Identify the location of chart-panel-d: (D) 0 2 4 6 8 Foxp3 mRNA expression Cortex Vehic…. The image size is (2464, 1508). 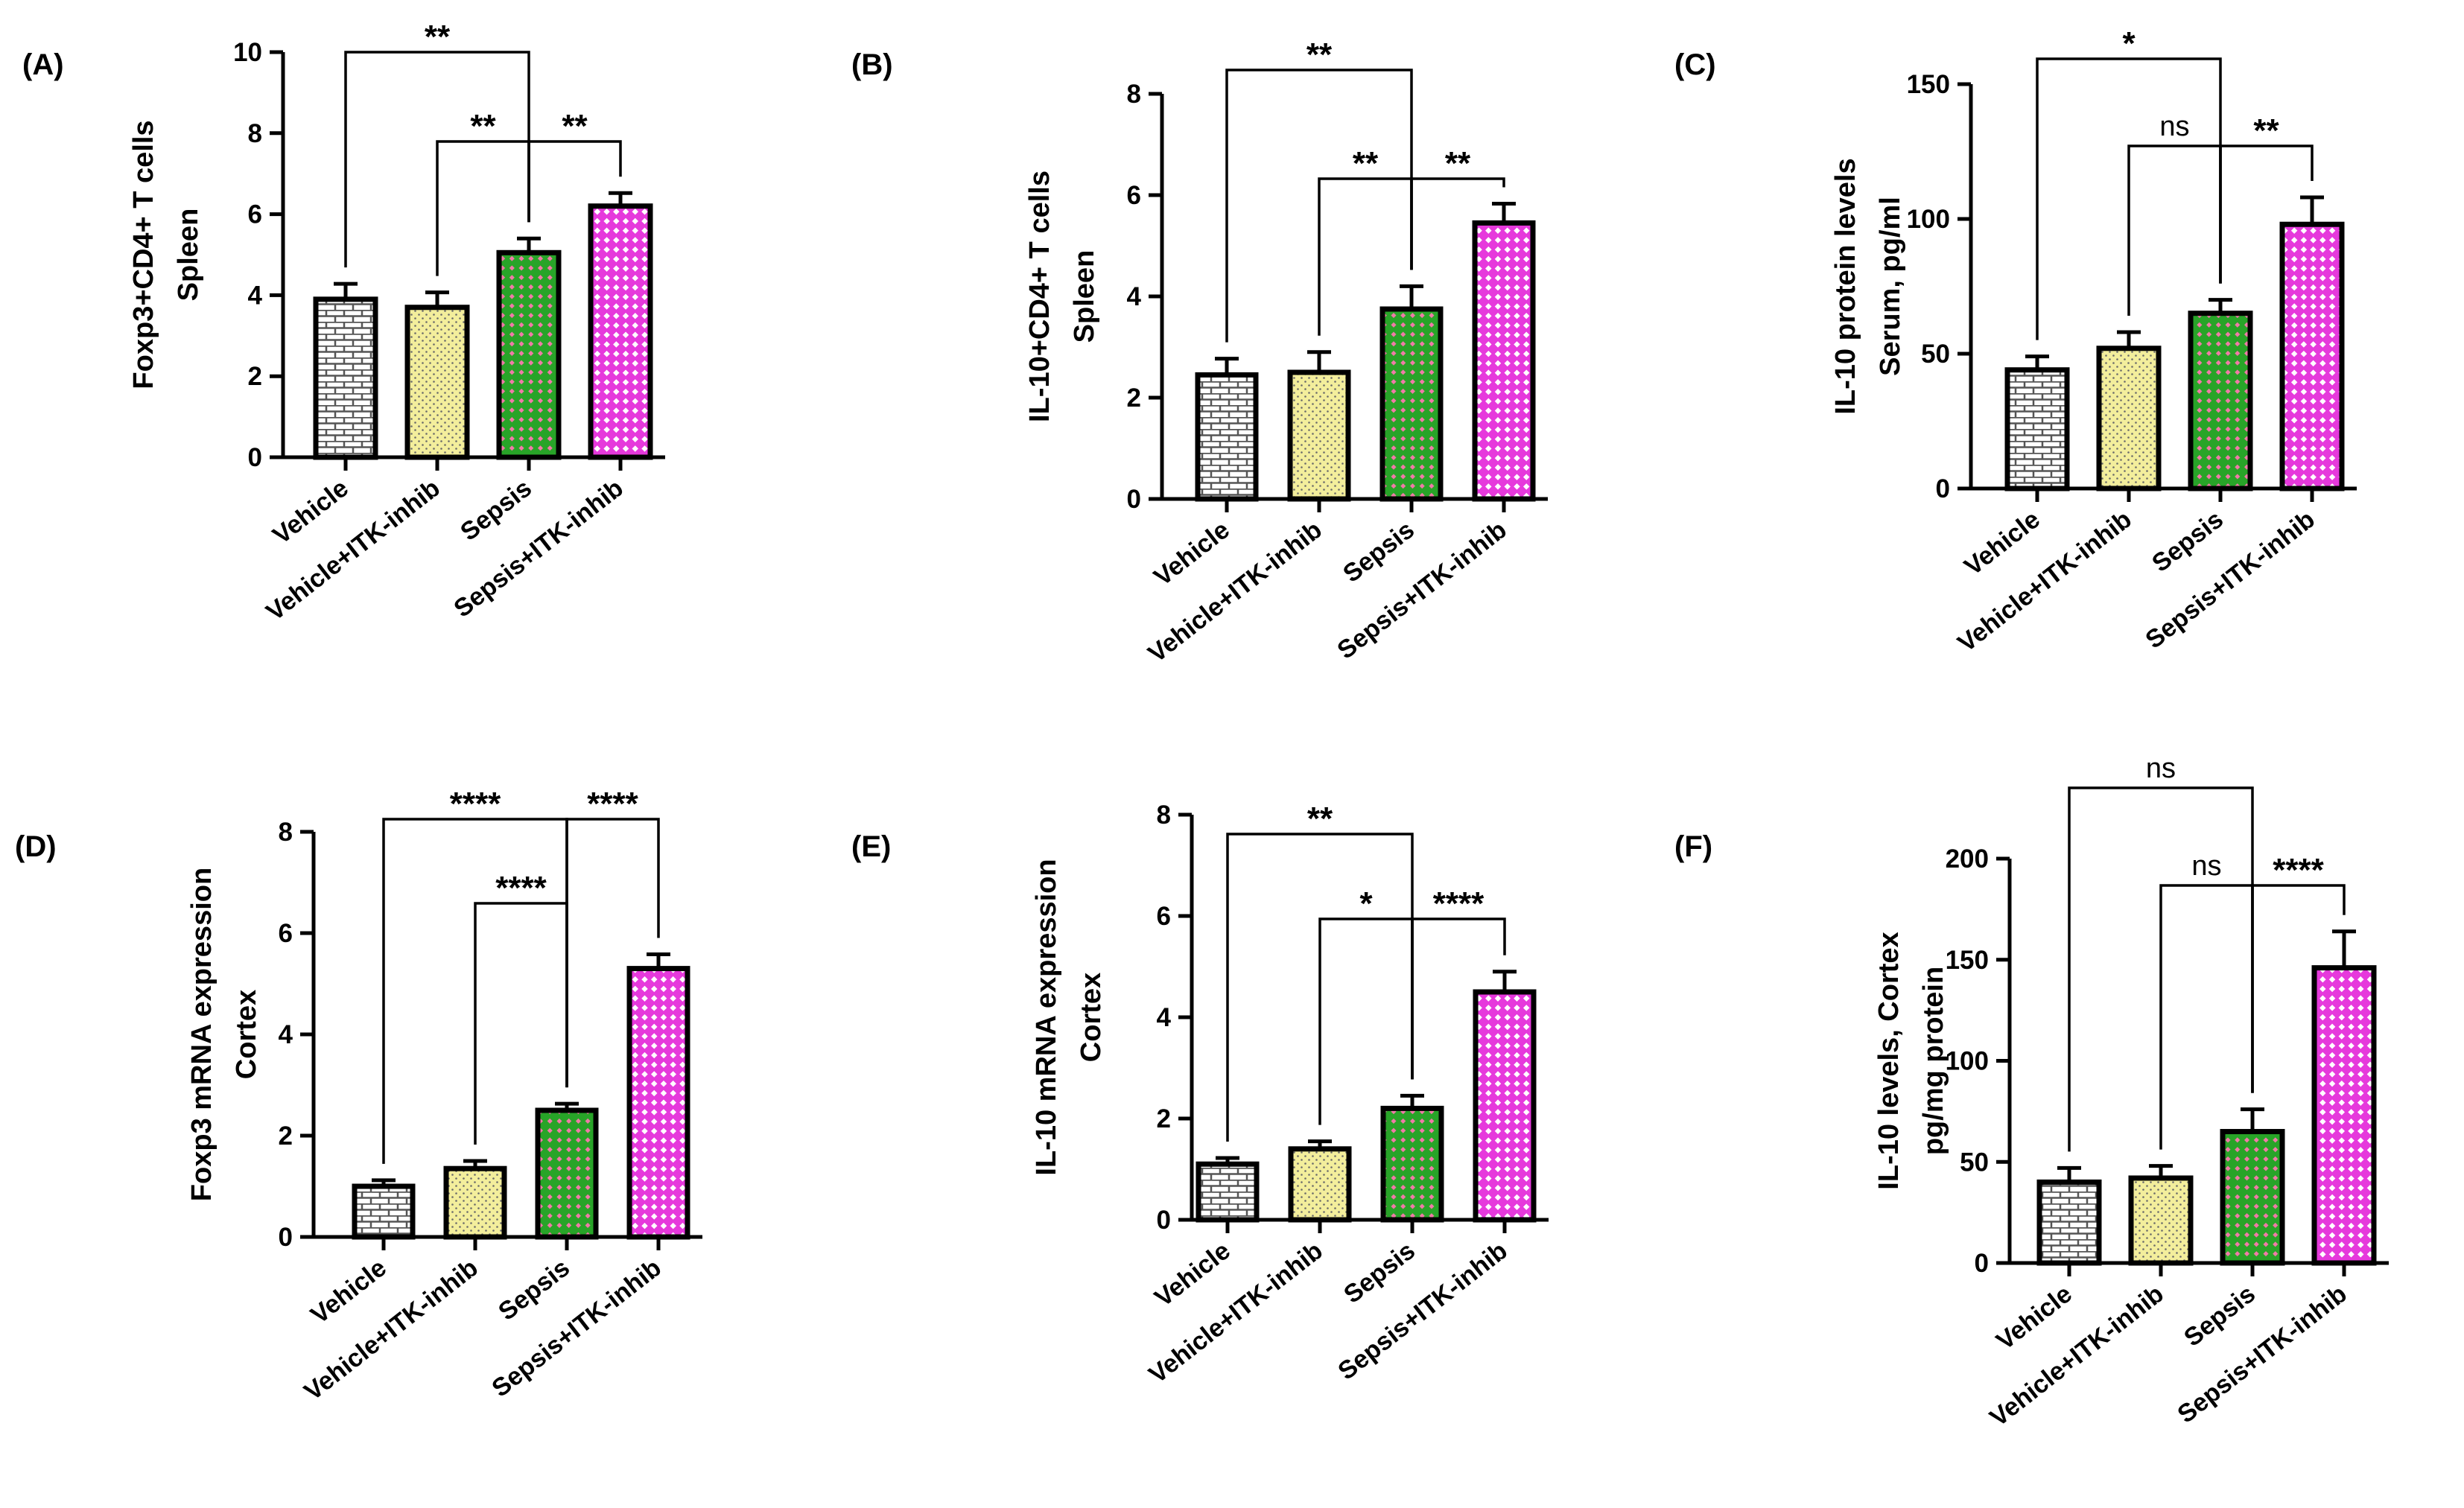
(358, 1096).